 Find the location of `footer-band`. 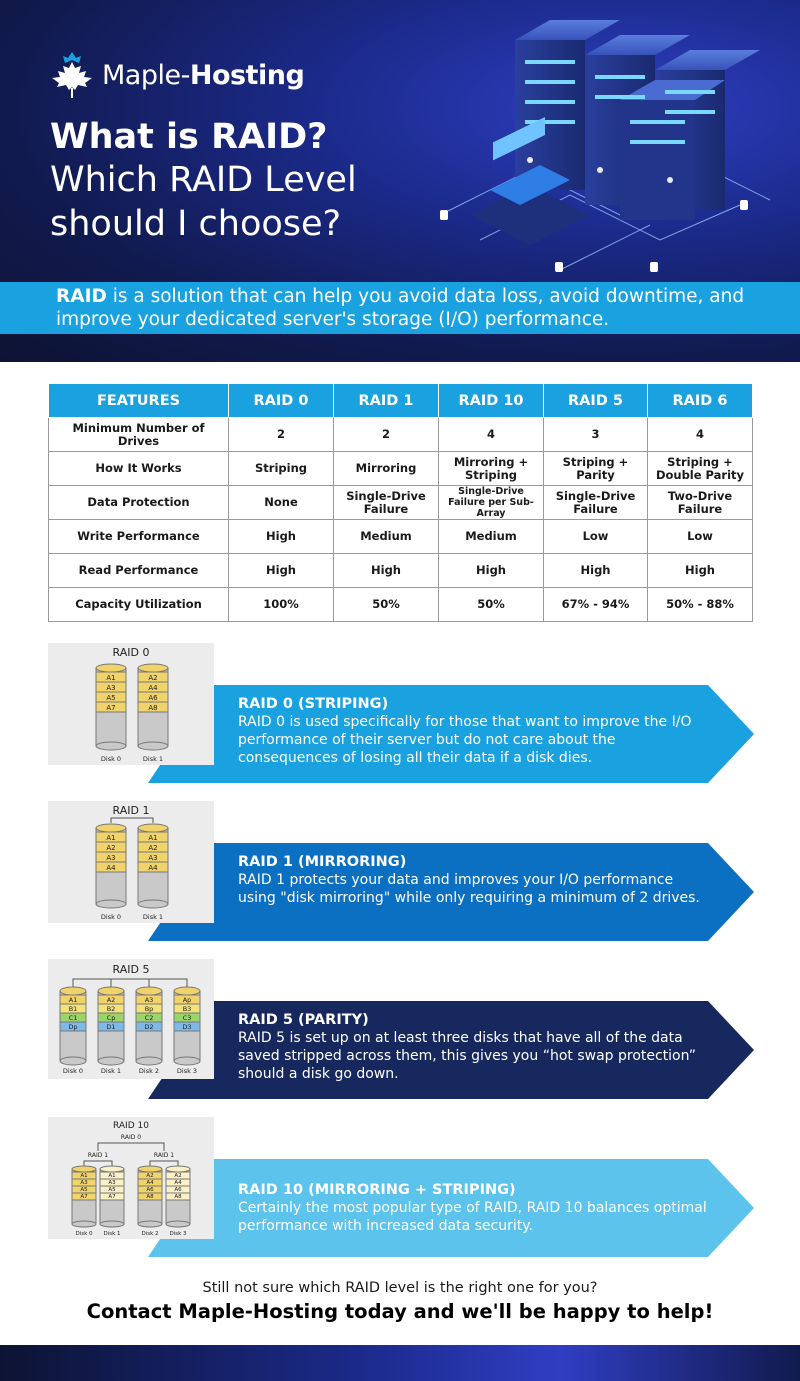

footer-band is located at coordinates (400, 1363).